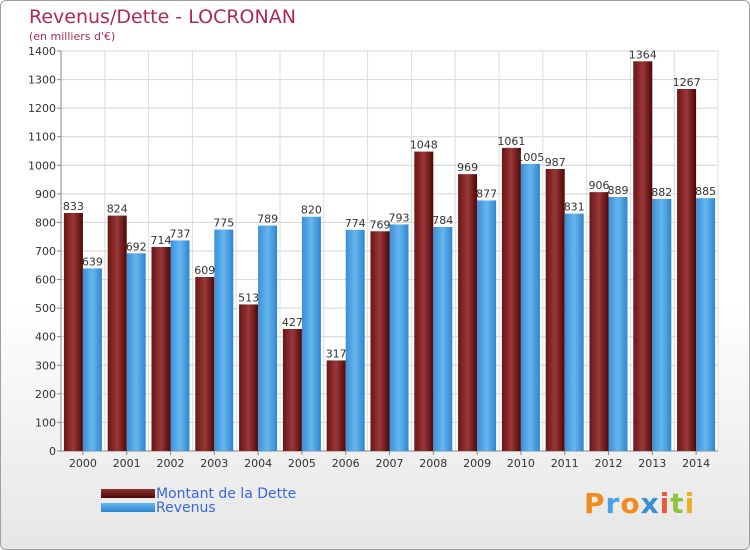 The height and width of the screenshot is (550, 750). I want to click on legend-label-revenus: Revenus, so click(186, 508).